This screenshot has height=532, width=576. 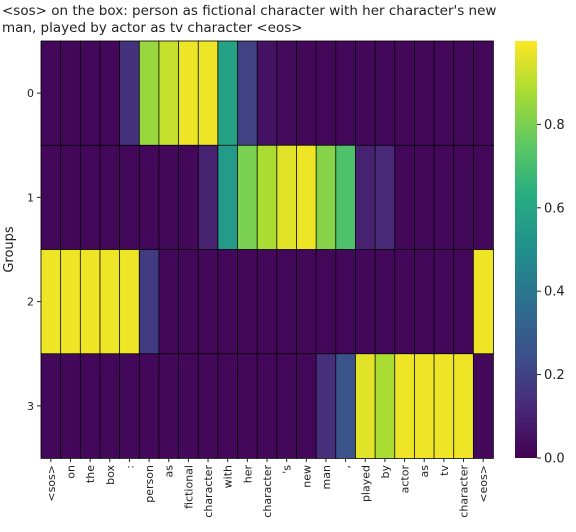 I want to click on x-tick-label: <sos>, so click(x=51, y=483).